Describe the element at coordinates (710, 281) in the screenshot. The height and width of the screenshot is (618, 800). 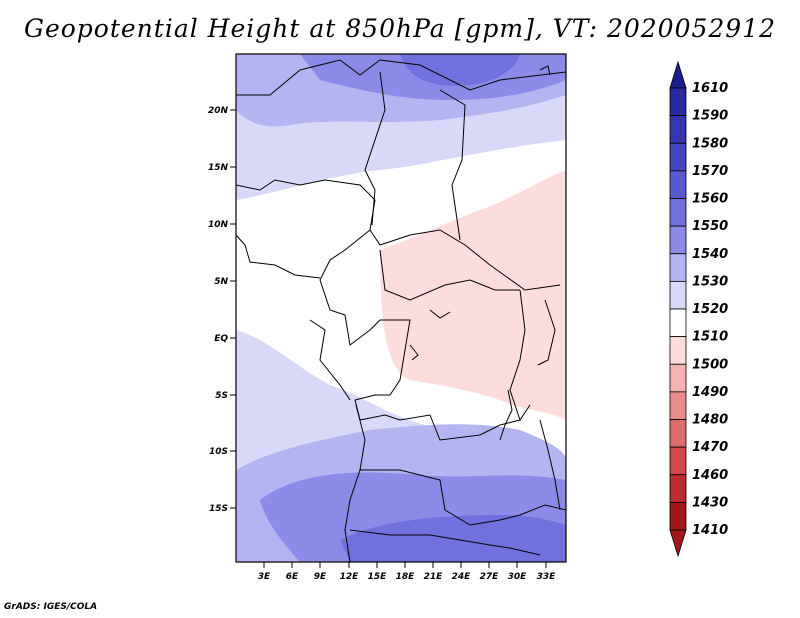
I see `colorbar-label: 1530` at that location.